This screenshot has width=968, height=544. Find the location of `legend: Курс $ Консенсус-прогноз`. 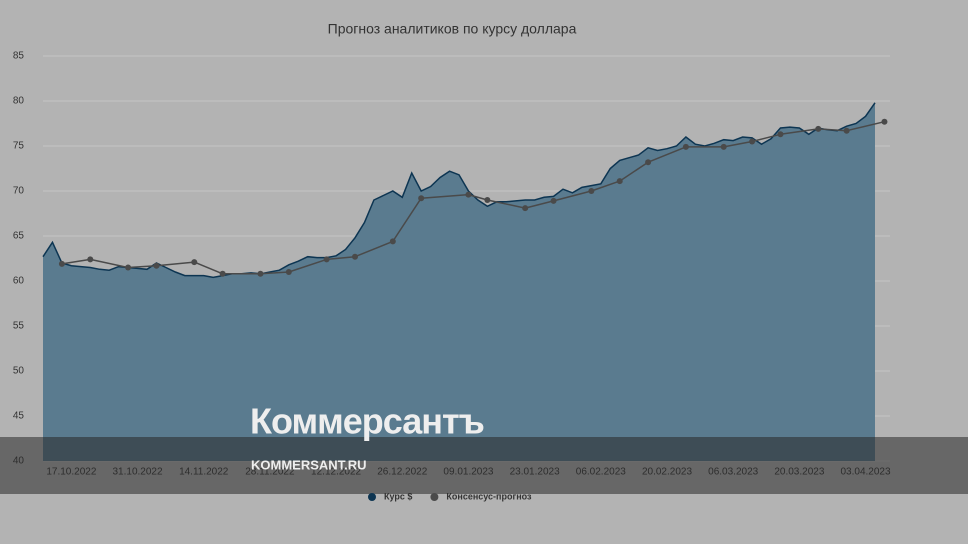

legend: Курс $ Консенсус-прогноз is located at coordinates (450, 496).